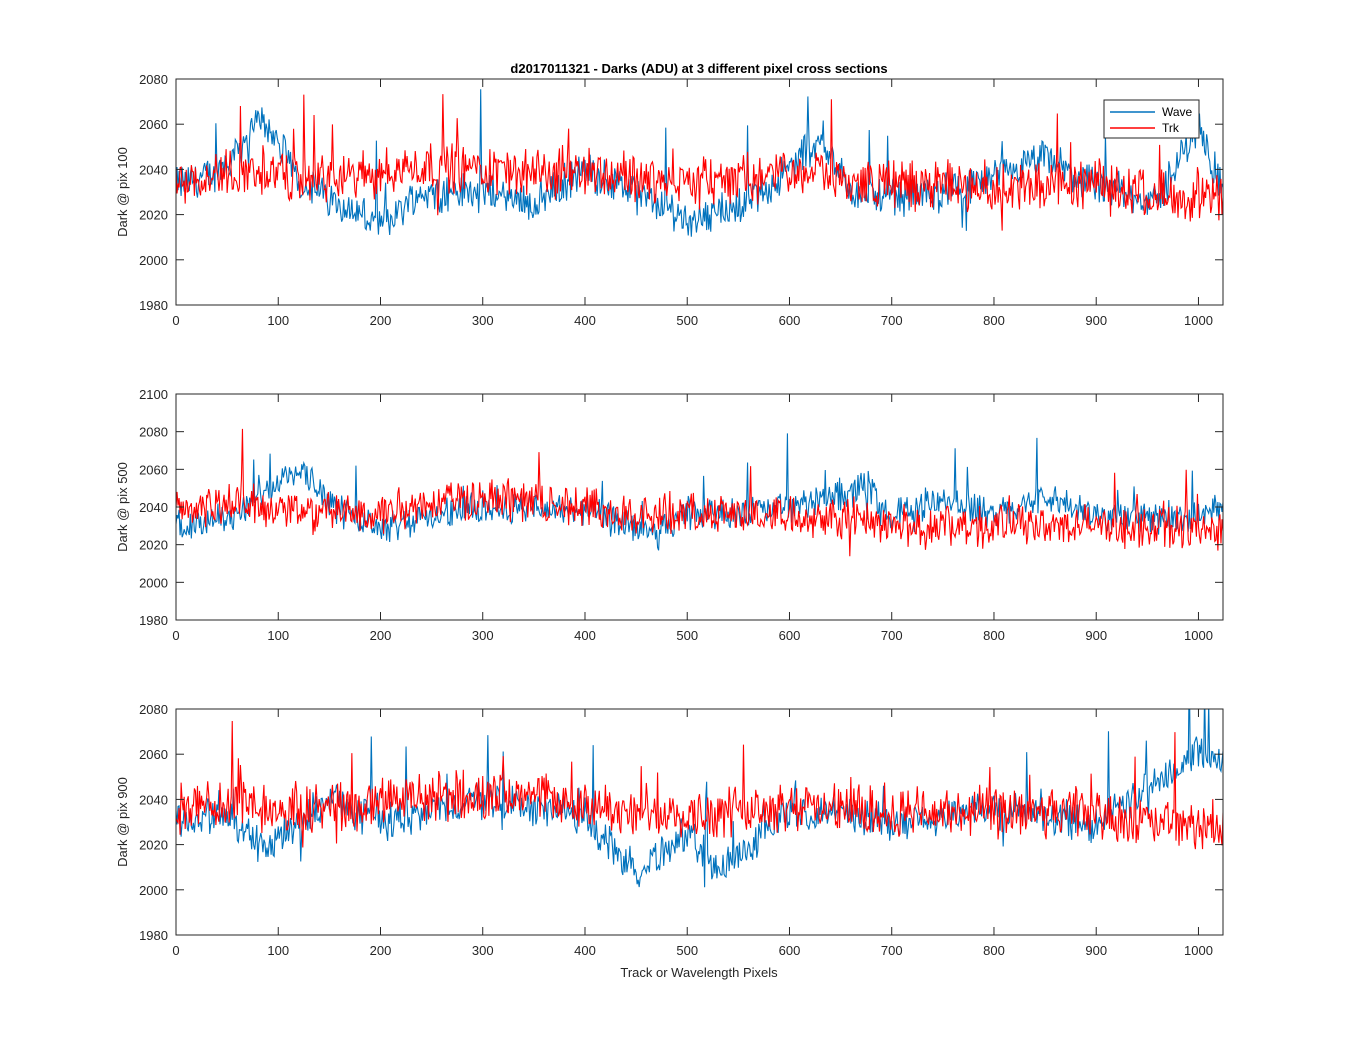  What do you see at coordinates (122, 822) in the screenshot?
I see `y-axis-label: Dark @ pix 900` at bounding box center [122, 822].